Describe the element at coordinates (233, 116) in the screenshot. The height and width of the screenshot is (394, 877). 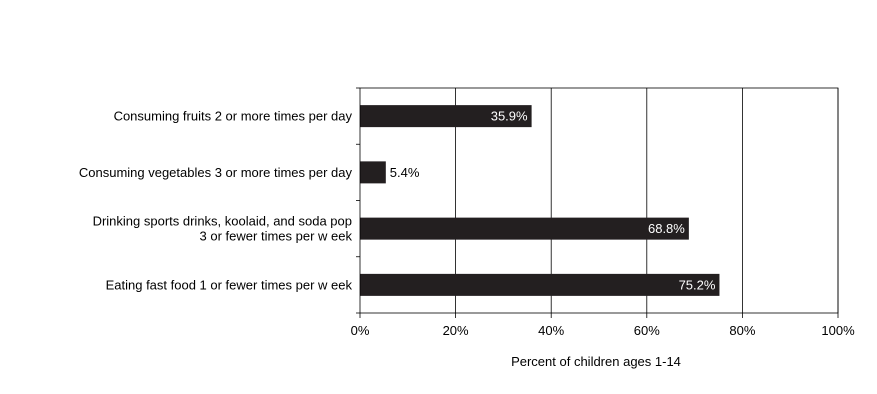
I see `category-label-0: Consuming fruits 2 or more times per day` at that location.